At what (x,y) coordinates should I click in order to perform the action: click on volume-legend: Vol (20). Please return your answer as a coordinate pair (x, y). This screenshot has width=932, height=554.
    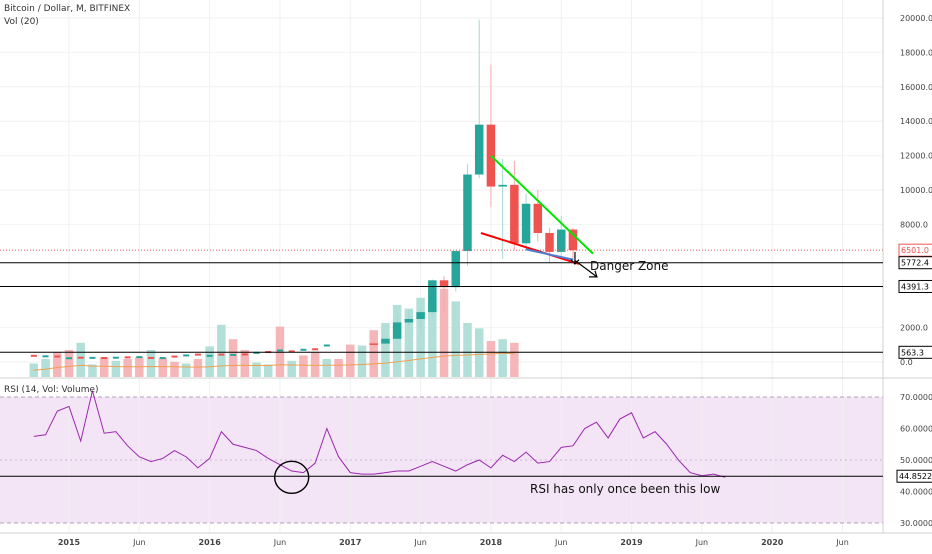
    Looking at the image, I should click on (21, 22).